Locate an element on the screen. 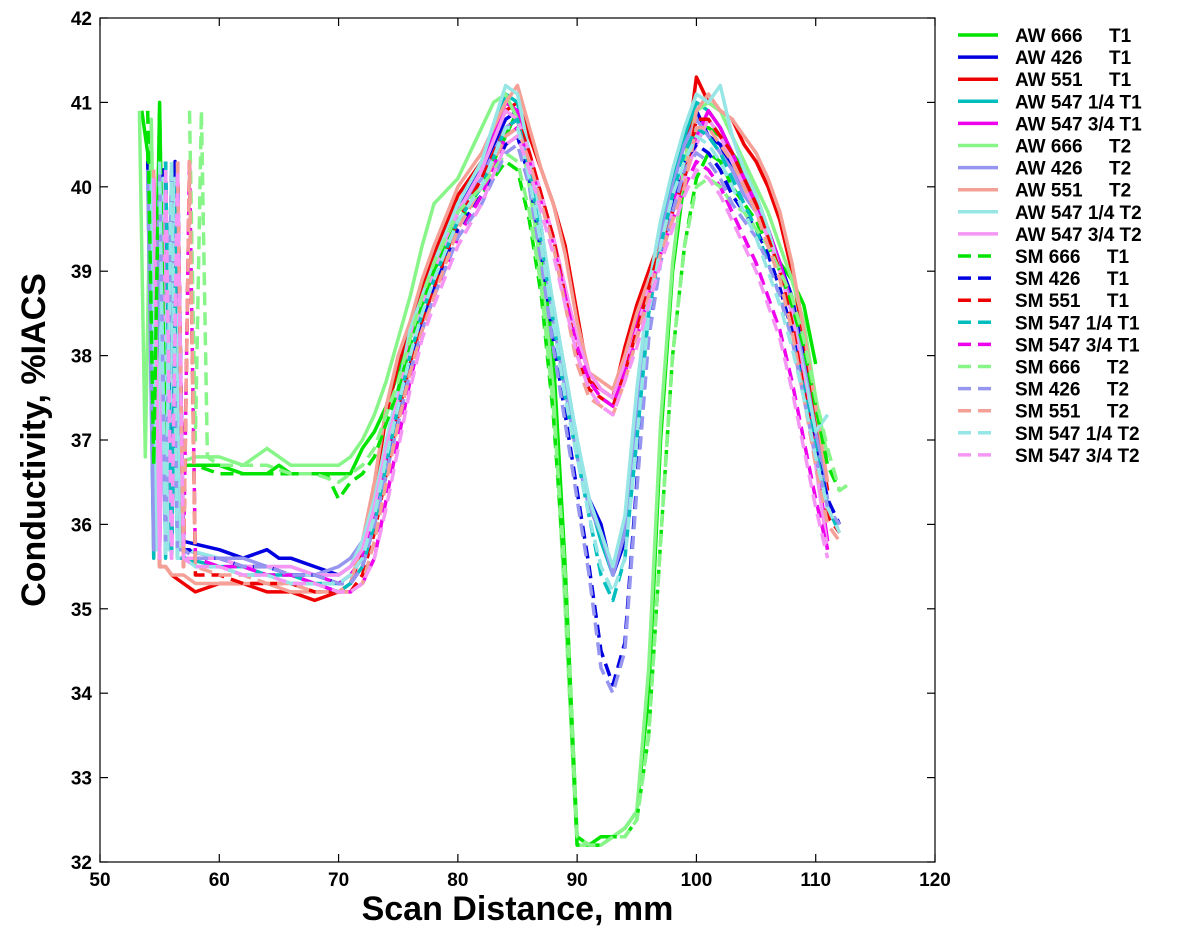 The width and height of the screenshot is (1180, 939). x-tick-label: 70 is located at coordinates (338, 880).